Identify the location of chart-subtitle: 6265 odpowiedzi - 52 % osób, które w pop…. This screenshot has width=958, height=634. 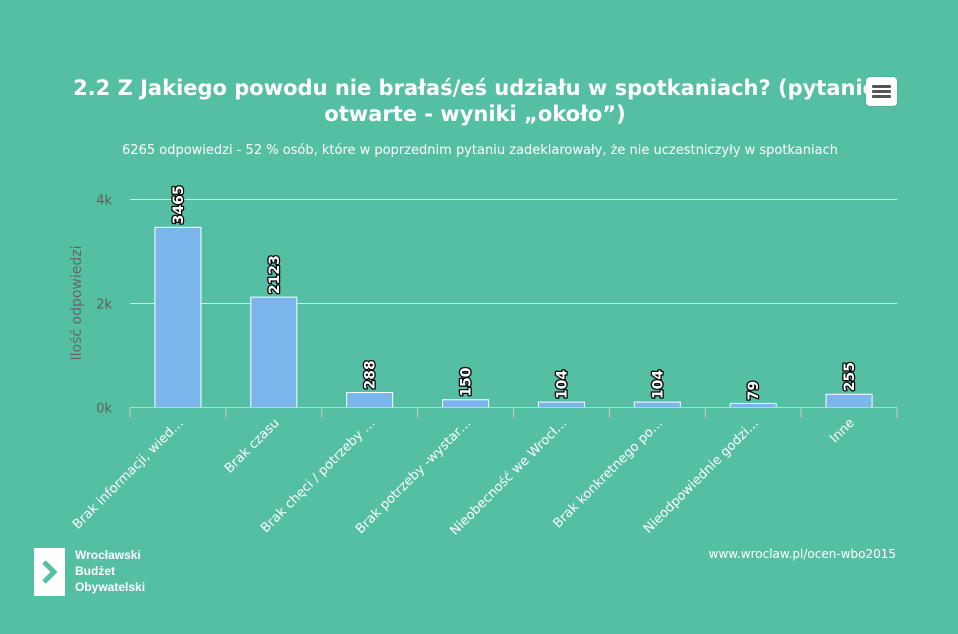
(480, 150).